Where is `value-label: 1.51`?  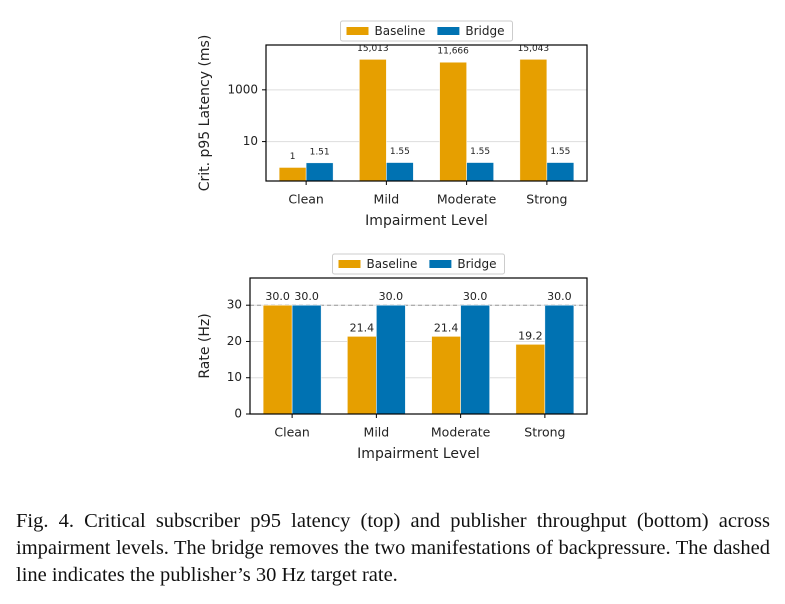
value-label: 1.51 is located at coordinates (320, 152).